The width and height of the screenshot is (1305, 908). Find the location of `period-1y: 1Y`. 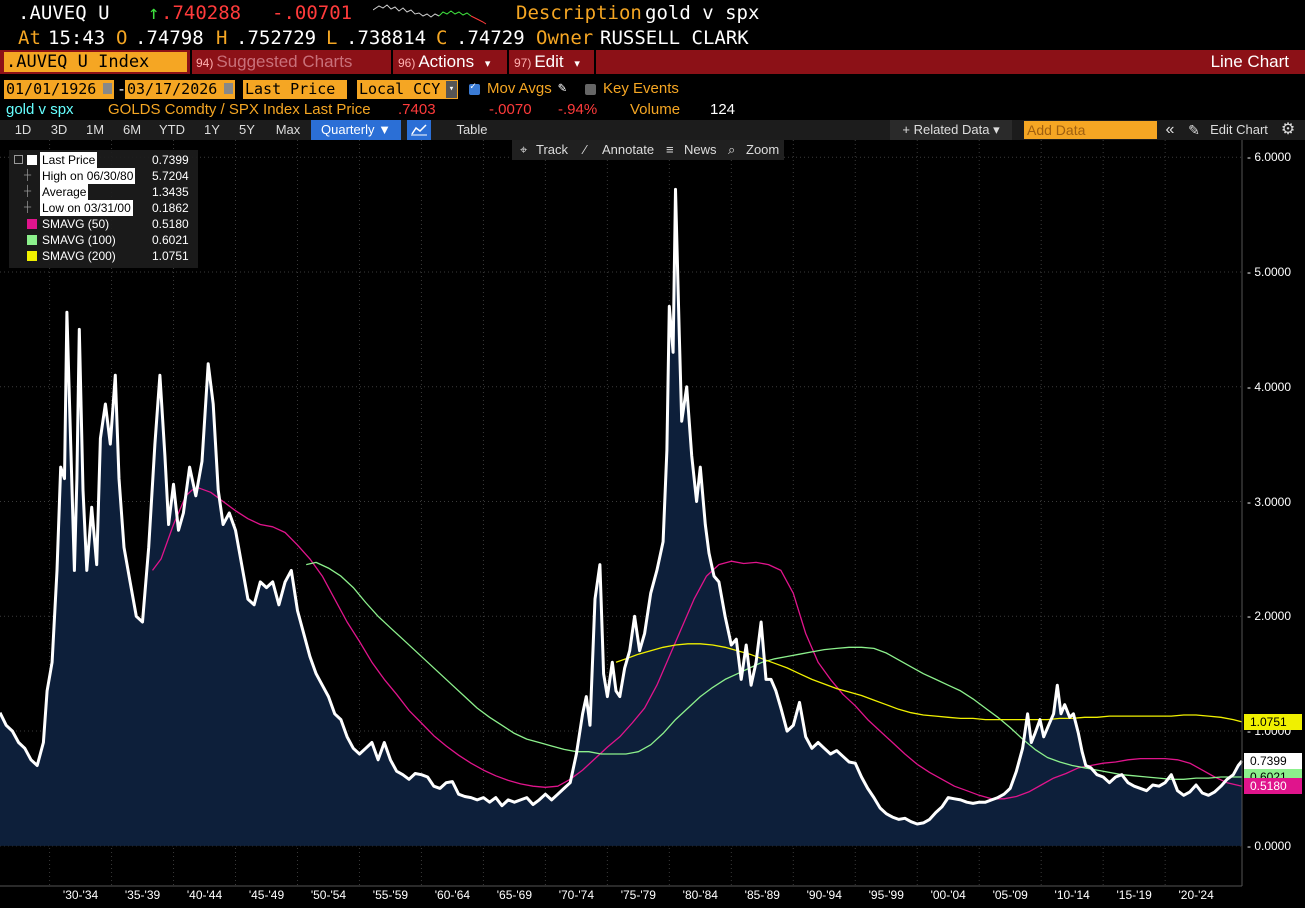

period-1y: 1Y is located at coordinates (212, 129).